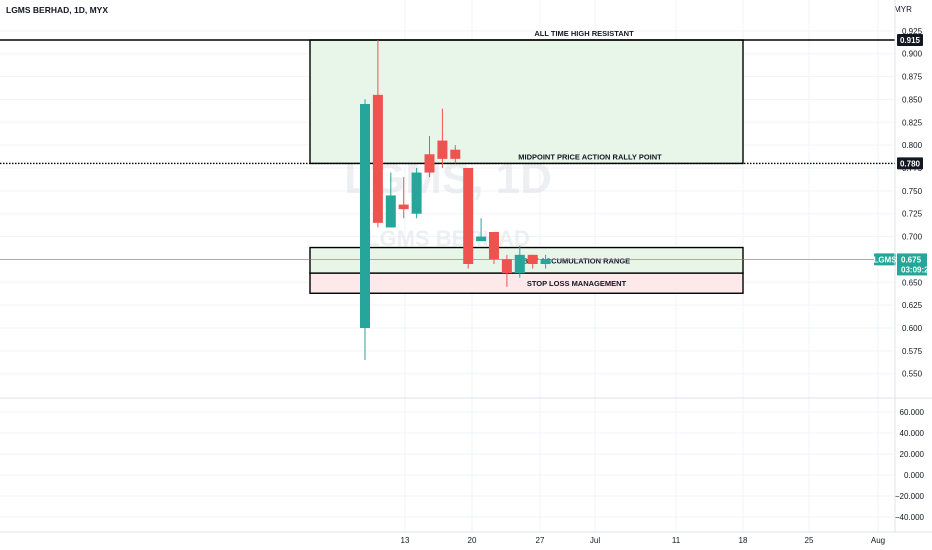 The image size is (932, 550). What do you see at coordinates (595, 540) in the screenshot?
I see `time-tick-label: Jul` at bounding box center [595, 540].